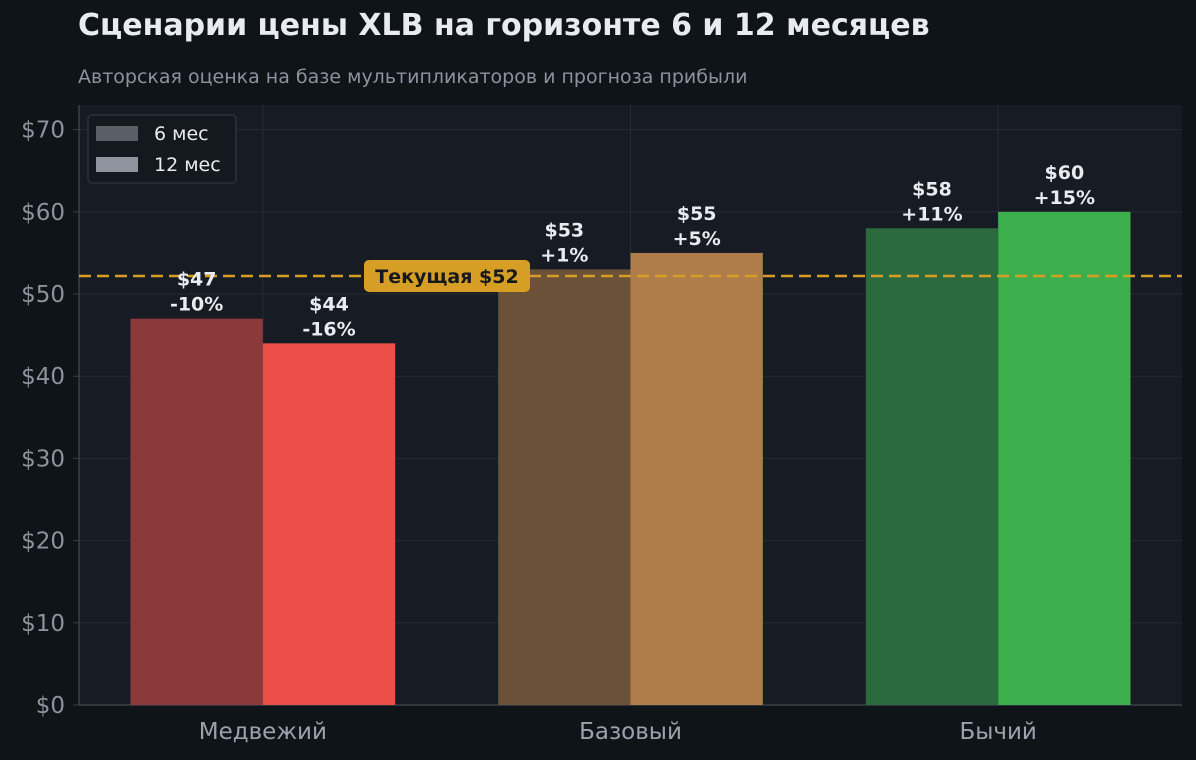  I want to click on data-label: $44 -16%, so click(328, 316).